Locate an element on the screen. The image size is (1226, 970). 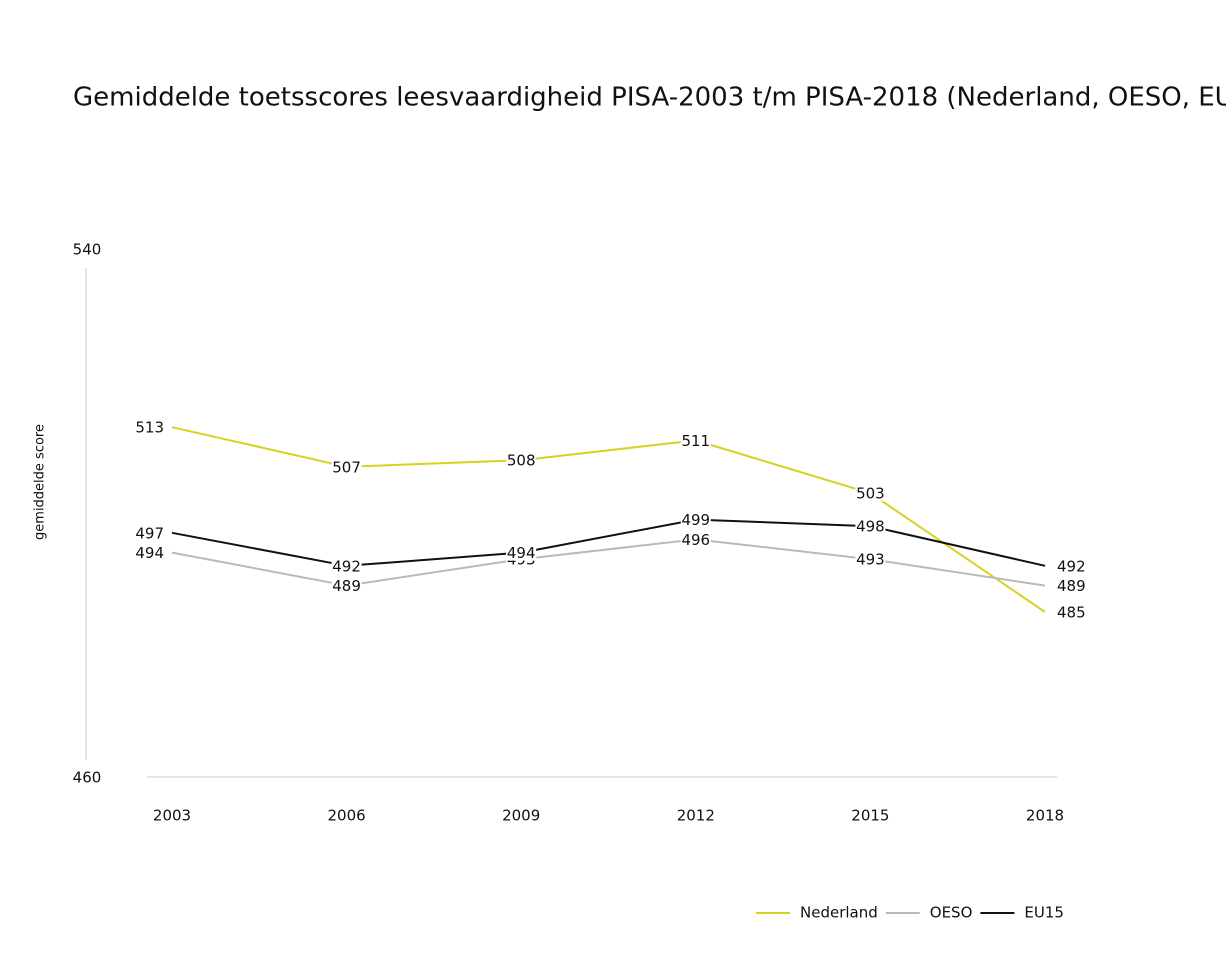
data-label: 498 is located at coordinates (870, 527).